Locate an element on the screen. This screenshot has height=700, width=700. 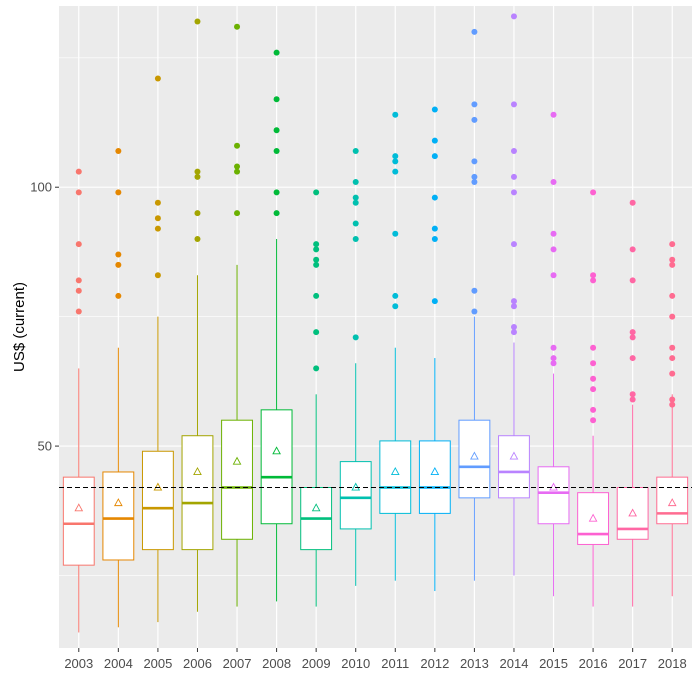
box-2015 is located at coordinates (553, 354).